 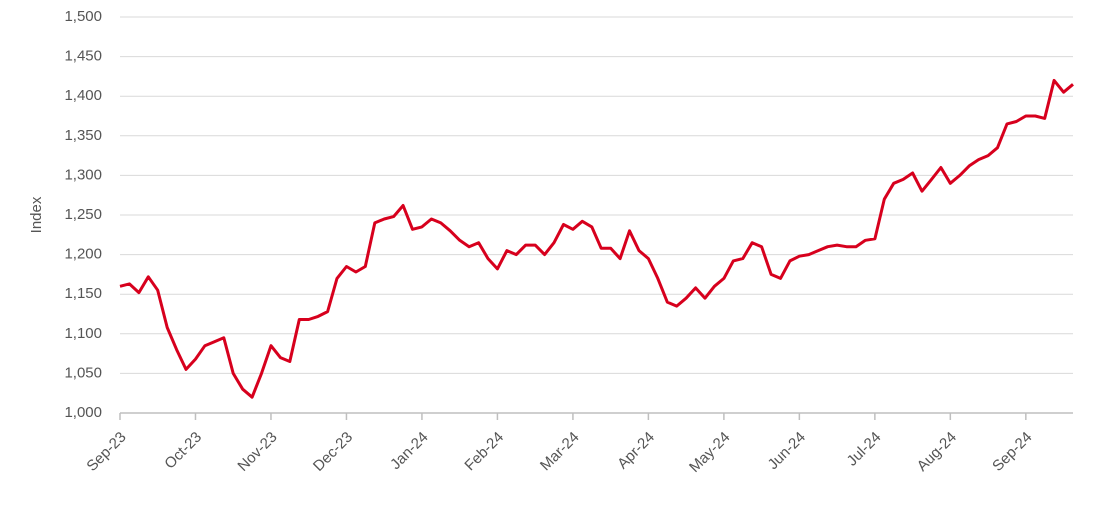 What do you see at coordinates (83, 95) in the screenshot?
I see `y-tick-label: 1,400` at bounding box center [83, 95].